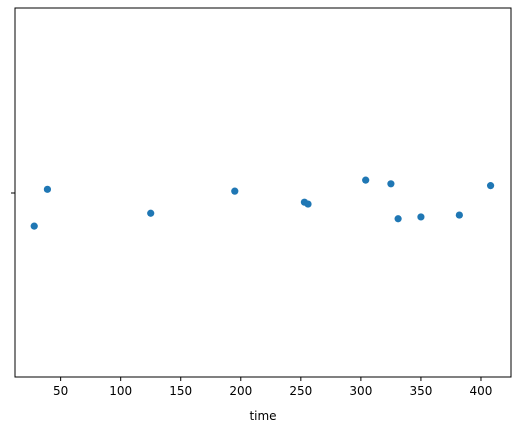 The width and height of the screenshot is (520, 432). Describe the element at coordinates (240, 391) in the screenshot. I see `x-tick-label: 200` at that location.